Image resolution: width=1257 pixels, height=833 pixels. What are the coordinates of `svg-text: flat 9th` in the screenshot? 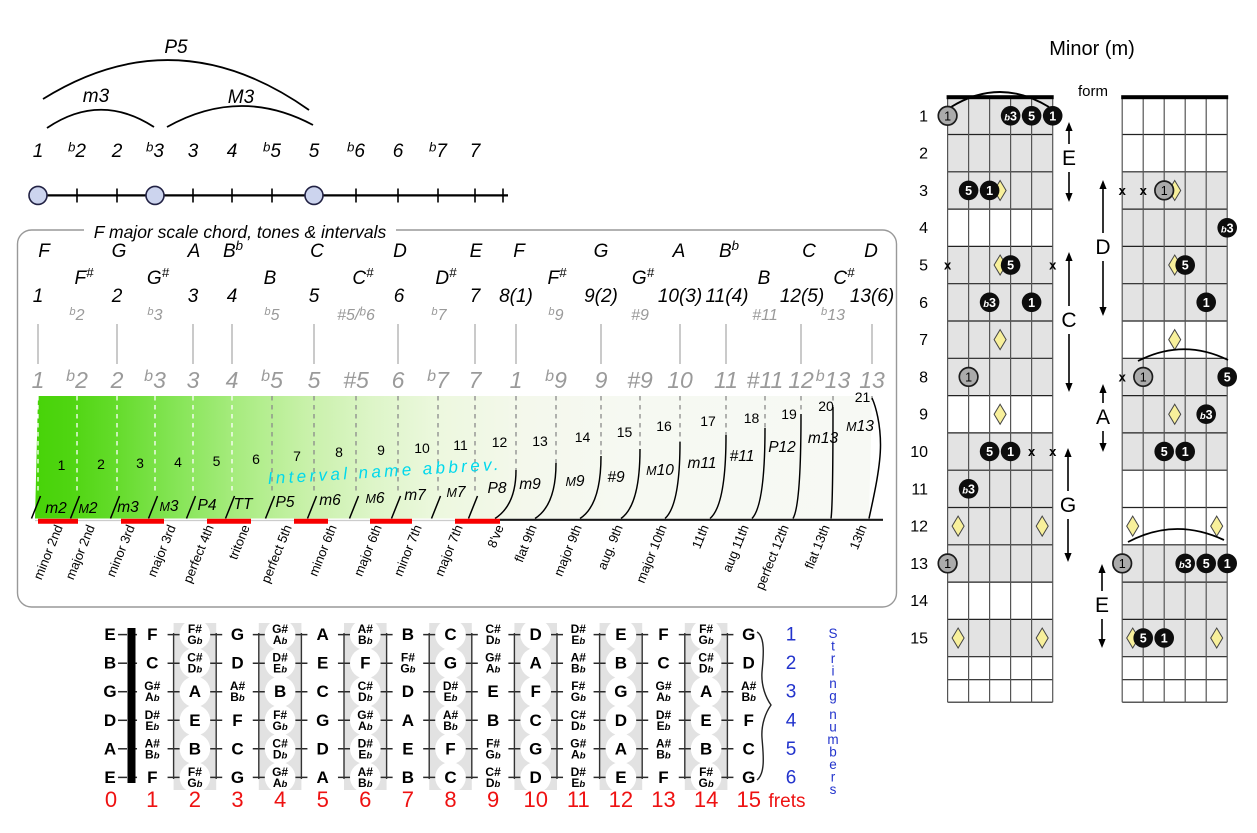 It's located at (525, 544).